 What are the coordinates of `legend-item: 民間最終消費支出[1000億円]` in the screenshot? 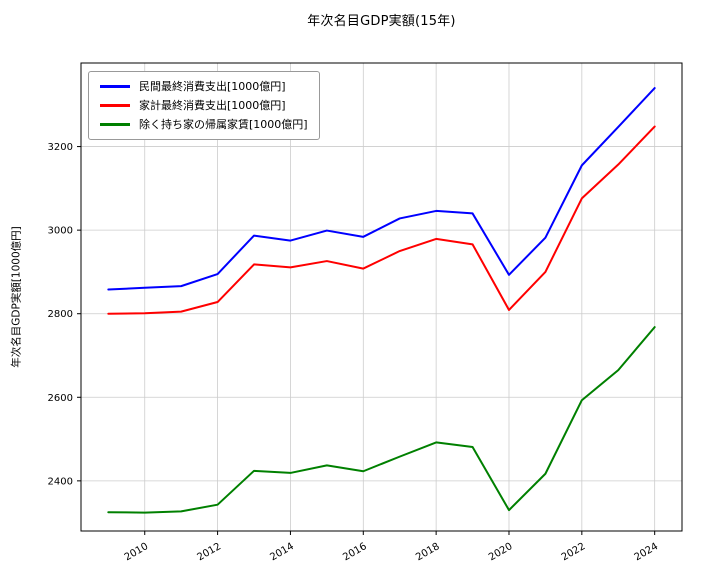 It's located at (204, 86).